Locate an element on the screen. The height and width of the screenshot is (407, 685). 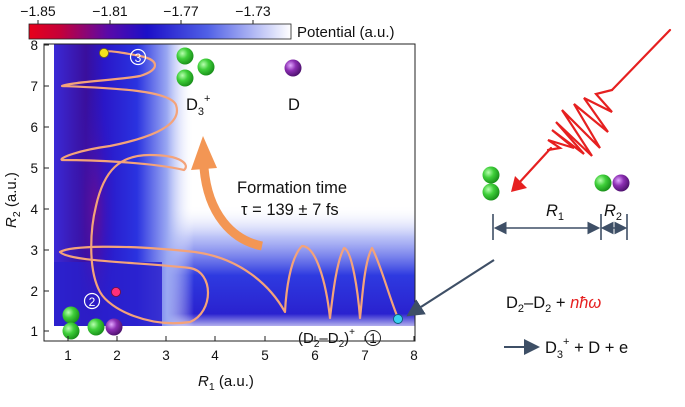
x-tick-label: 2 is located at coordinates (117, 355).